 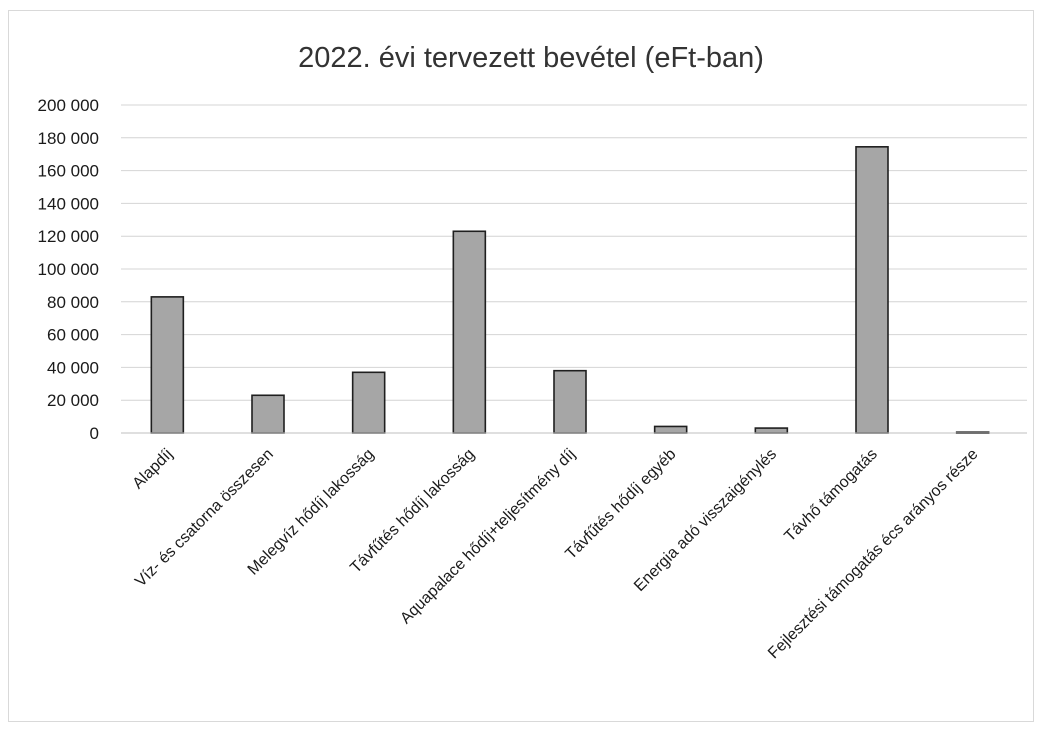 I want to click on y-tick-label: 140 000, so click(x=68, y=203).